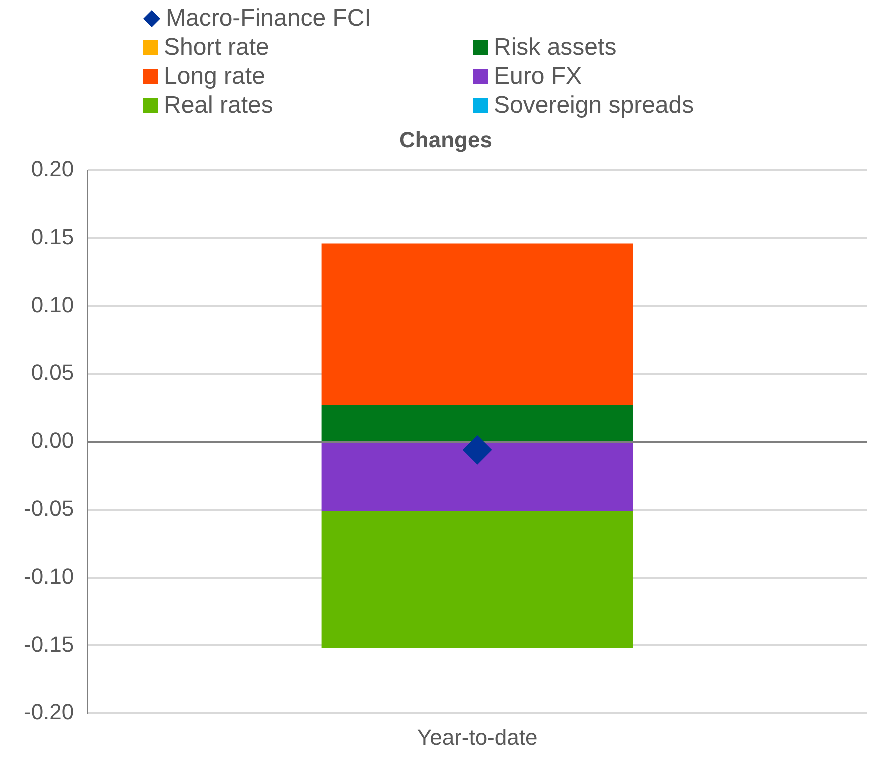 The image size is (882, 764). Describe the element at coordinates (49, 712) in the screenshot. I see `y-tick-label: -0.20` at that location.